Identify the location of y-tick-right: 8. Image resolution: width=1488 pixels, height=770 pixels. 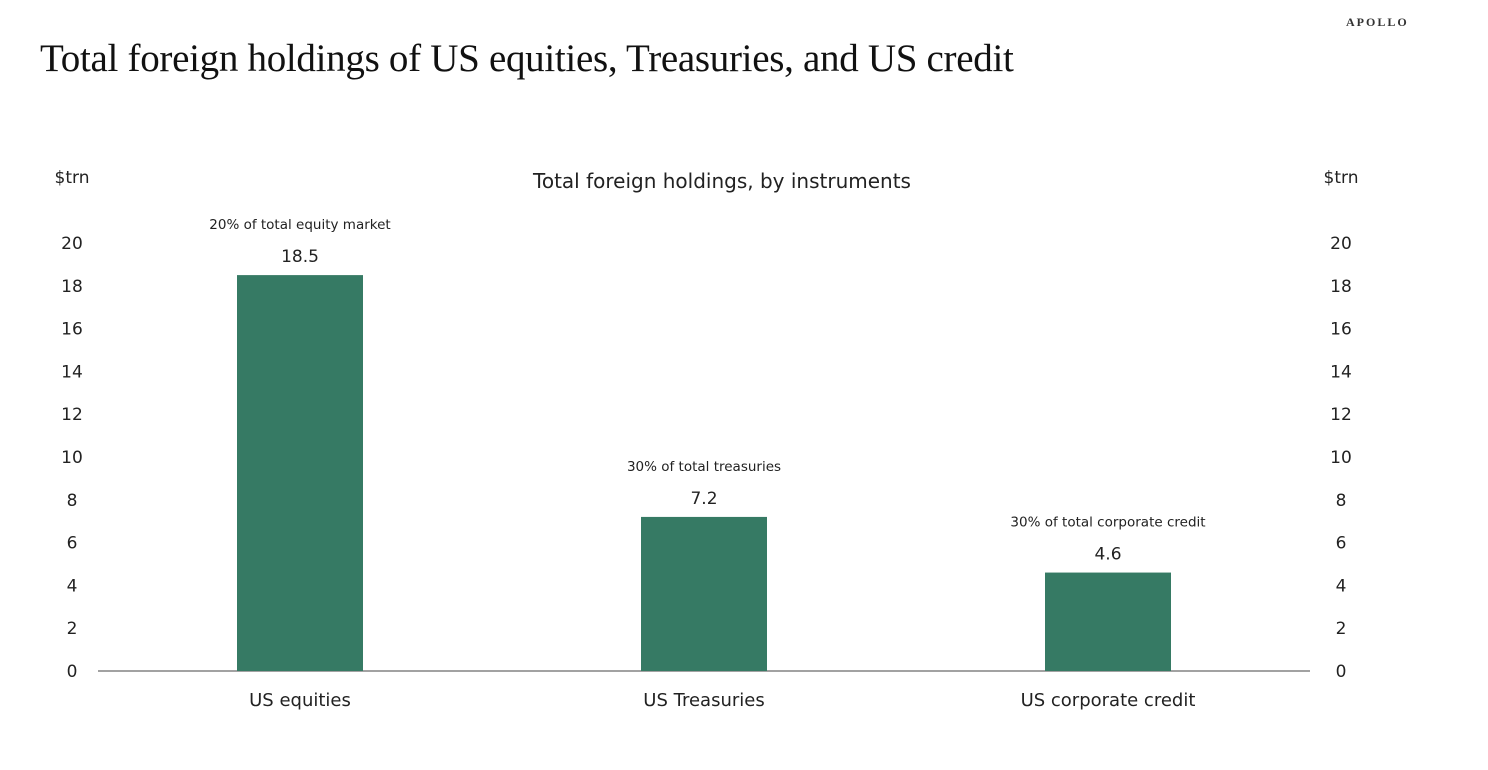
(1341, 501).